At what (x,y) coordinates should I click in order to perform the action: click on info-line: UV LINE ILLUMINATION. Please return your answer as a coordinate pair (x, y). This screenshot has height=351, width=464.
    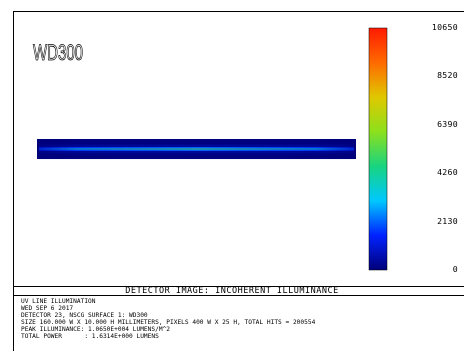
    Looking at the image, I should click on (58, 301).